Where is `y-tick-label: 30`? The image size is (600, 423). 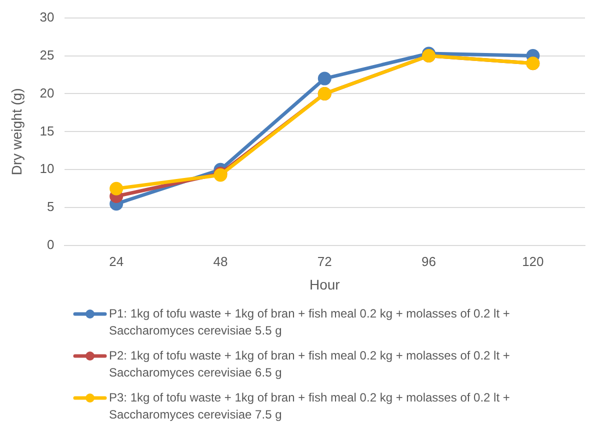 y-tick-label: 30 is located at coordinates (47, 16).